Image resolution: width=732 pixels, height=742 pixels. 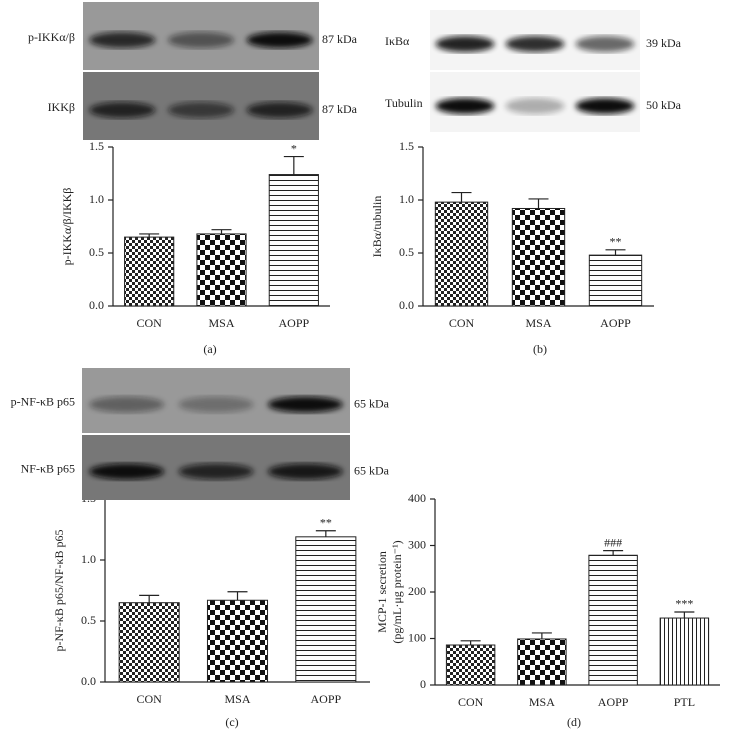 I want to click on blot-size: 50 kDa, so click(x=664, y=105).